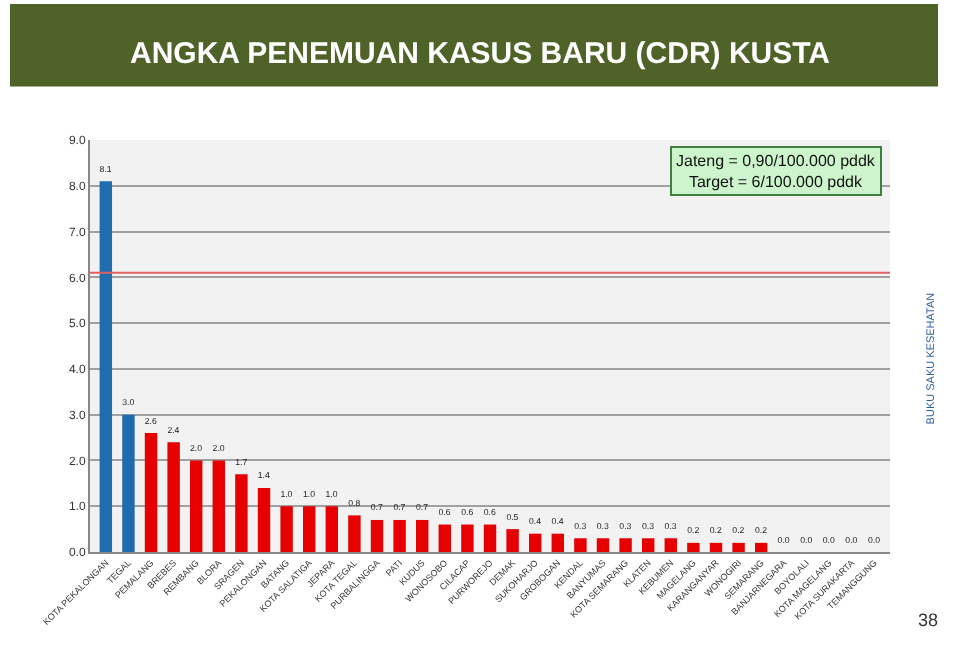 The width and height of the screenshot is (960, 652). I want to click on chart-title: ANGKA PENEMUAN KASUS BARU (CDR) KUSTA, so click(480, 53).